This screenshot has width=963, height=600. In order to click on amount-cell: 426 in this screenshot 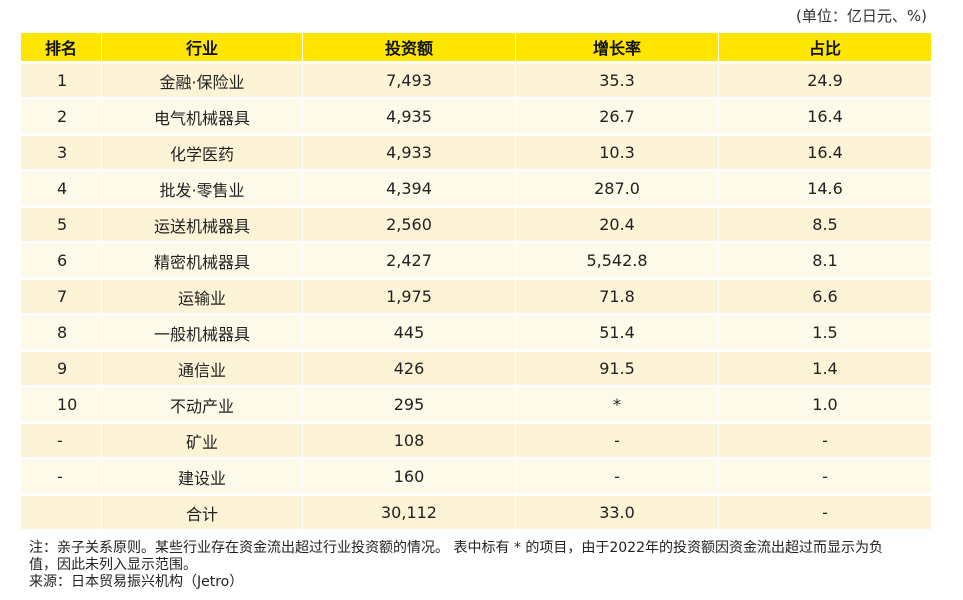, I will do `click(409, 368)`.